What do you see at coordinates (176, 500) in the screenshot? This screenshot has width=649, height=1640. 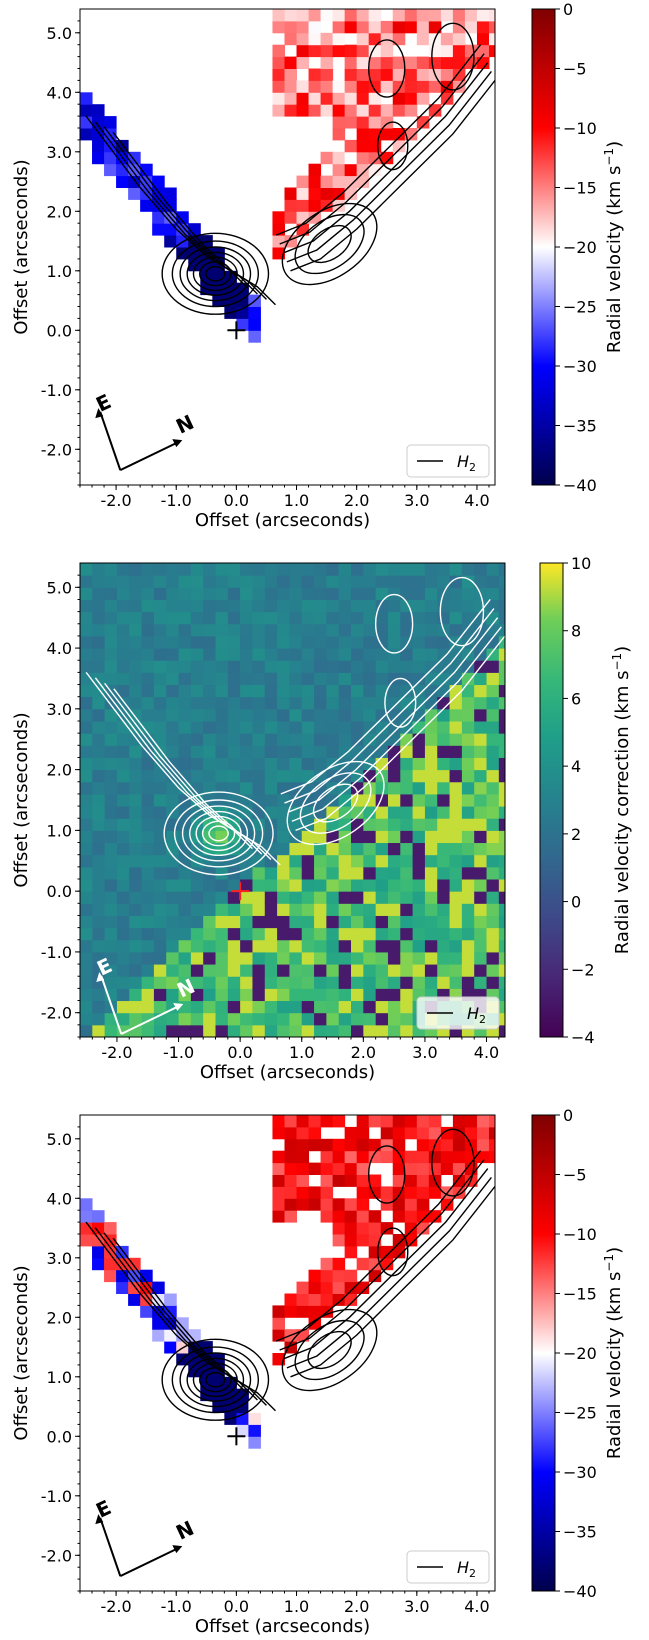 I see `x-tick-label: -1.0` at bounding box center [176, 500].